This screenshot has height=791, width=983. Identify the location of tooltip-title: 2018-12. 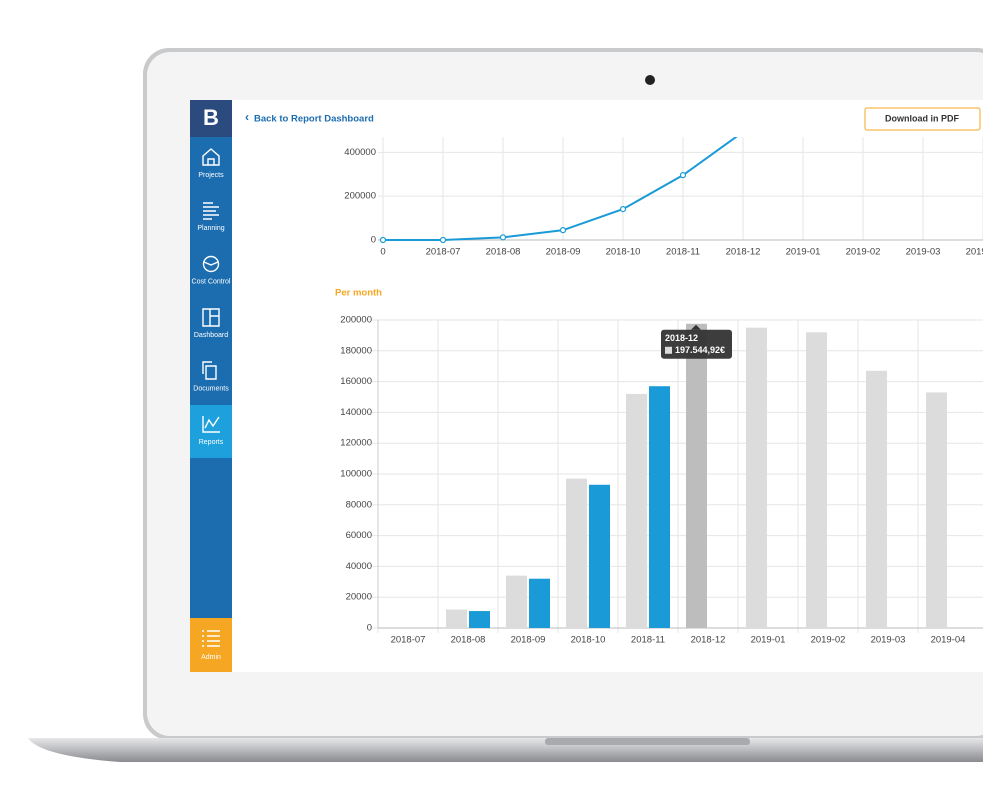
(681, 338).